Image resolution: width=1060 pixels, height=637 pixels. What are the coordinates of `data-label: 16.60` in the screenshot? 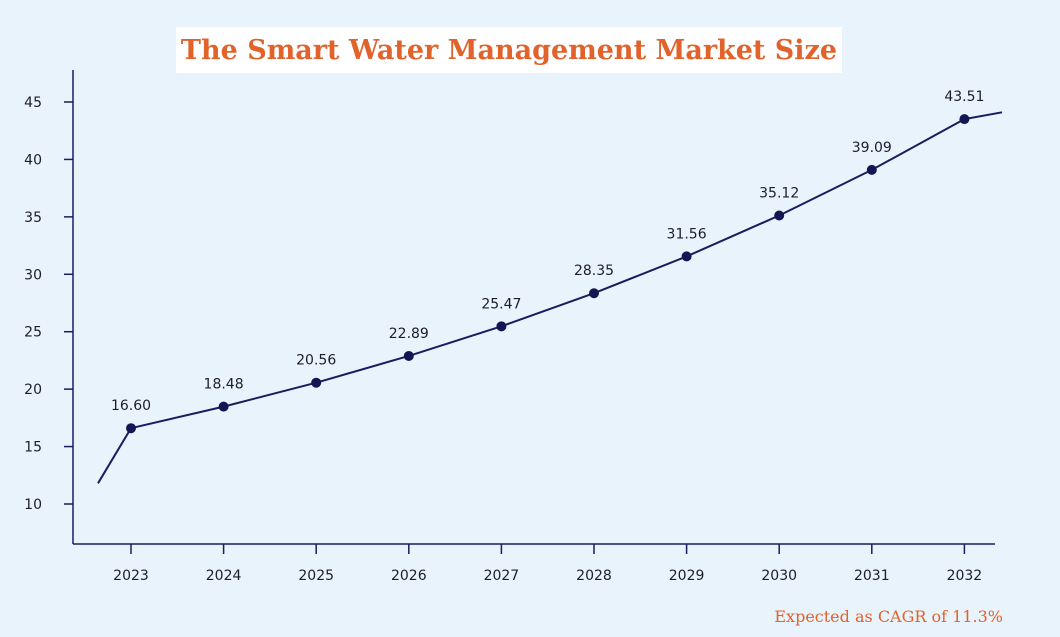 It's located at (131, 406).